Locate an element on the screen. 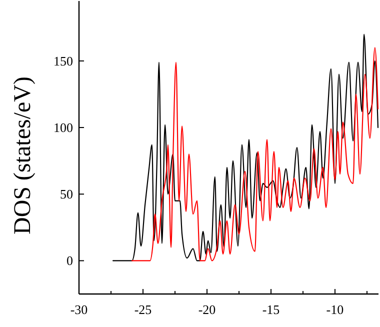 The width and height of the screenshot is (380, 327). y-axis-title: DOS (states/eV) is located at coordinates (23, 155).